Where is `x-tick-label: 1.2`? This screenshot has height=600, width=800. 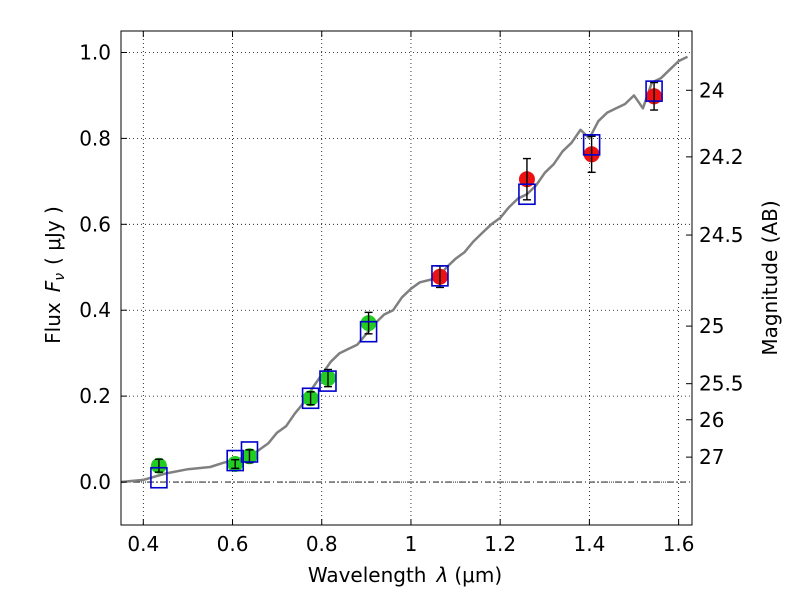 x-tick-label: 1.2 is located at coordinates (500, 544).